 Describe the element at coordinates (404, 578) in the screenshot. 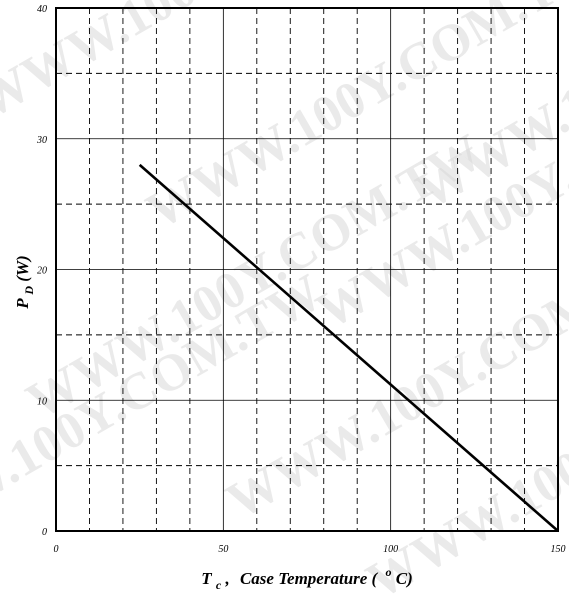

I see `x-label-unit: C)` at that location.